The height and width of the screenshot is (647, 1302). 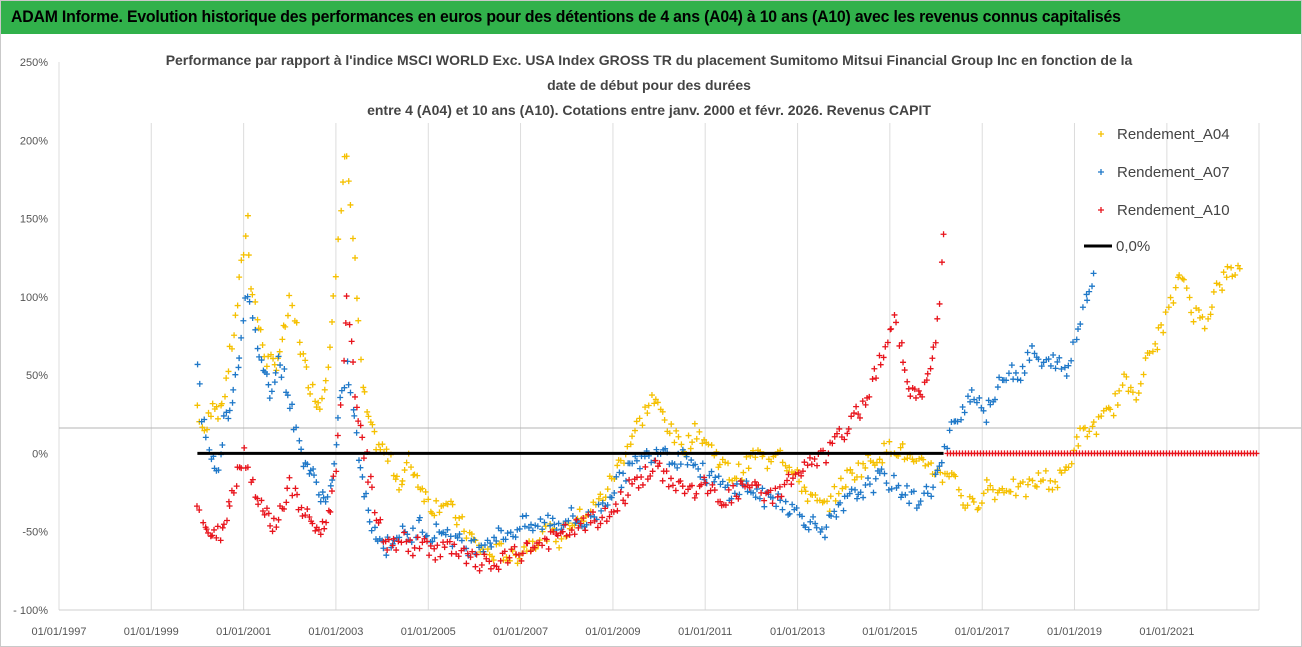 What do you see at coordinates (1133, 246) in the screenshot?
I see `legend-label: 0,0%` at bounding box center [1133, 246].